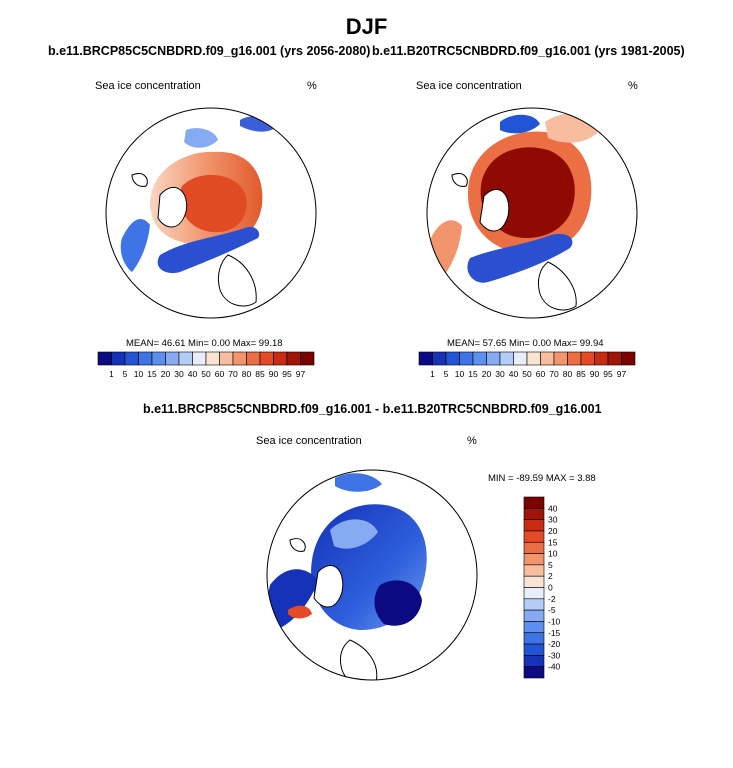  Describe the element at coordinates (398, 603) in the screenshot. I see `panel-3-large-loss-b` at that location.